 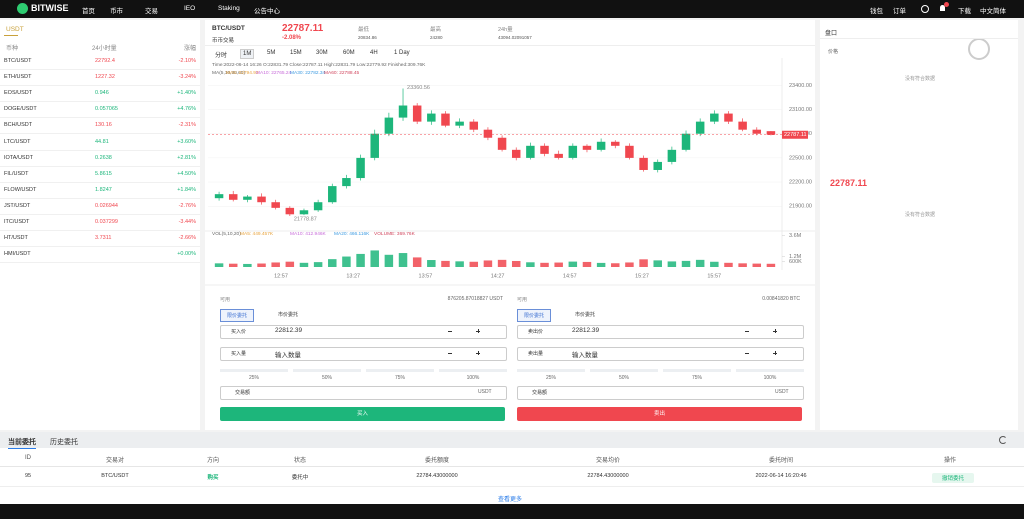 I want to click on nav-item: Staking, so click(x=229, y=8).